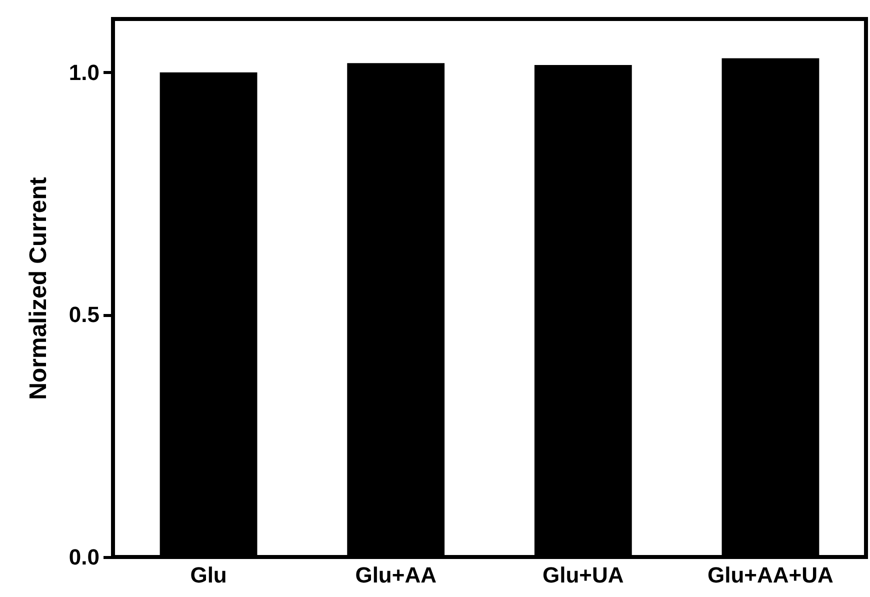 The height and width of the screenshot is (597, 870). I want to click on y-tick-label: 0.5, so click(84, 315).